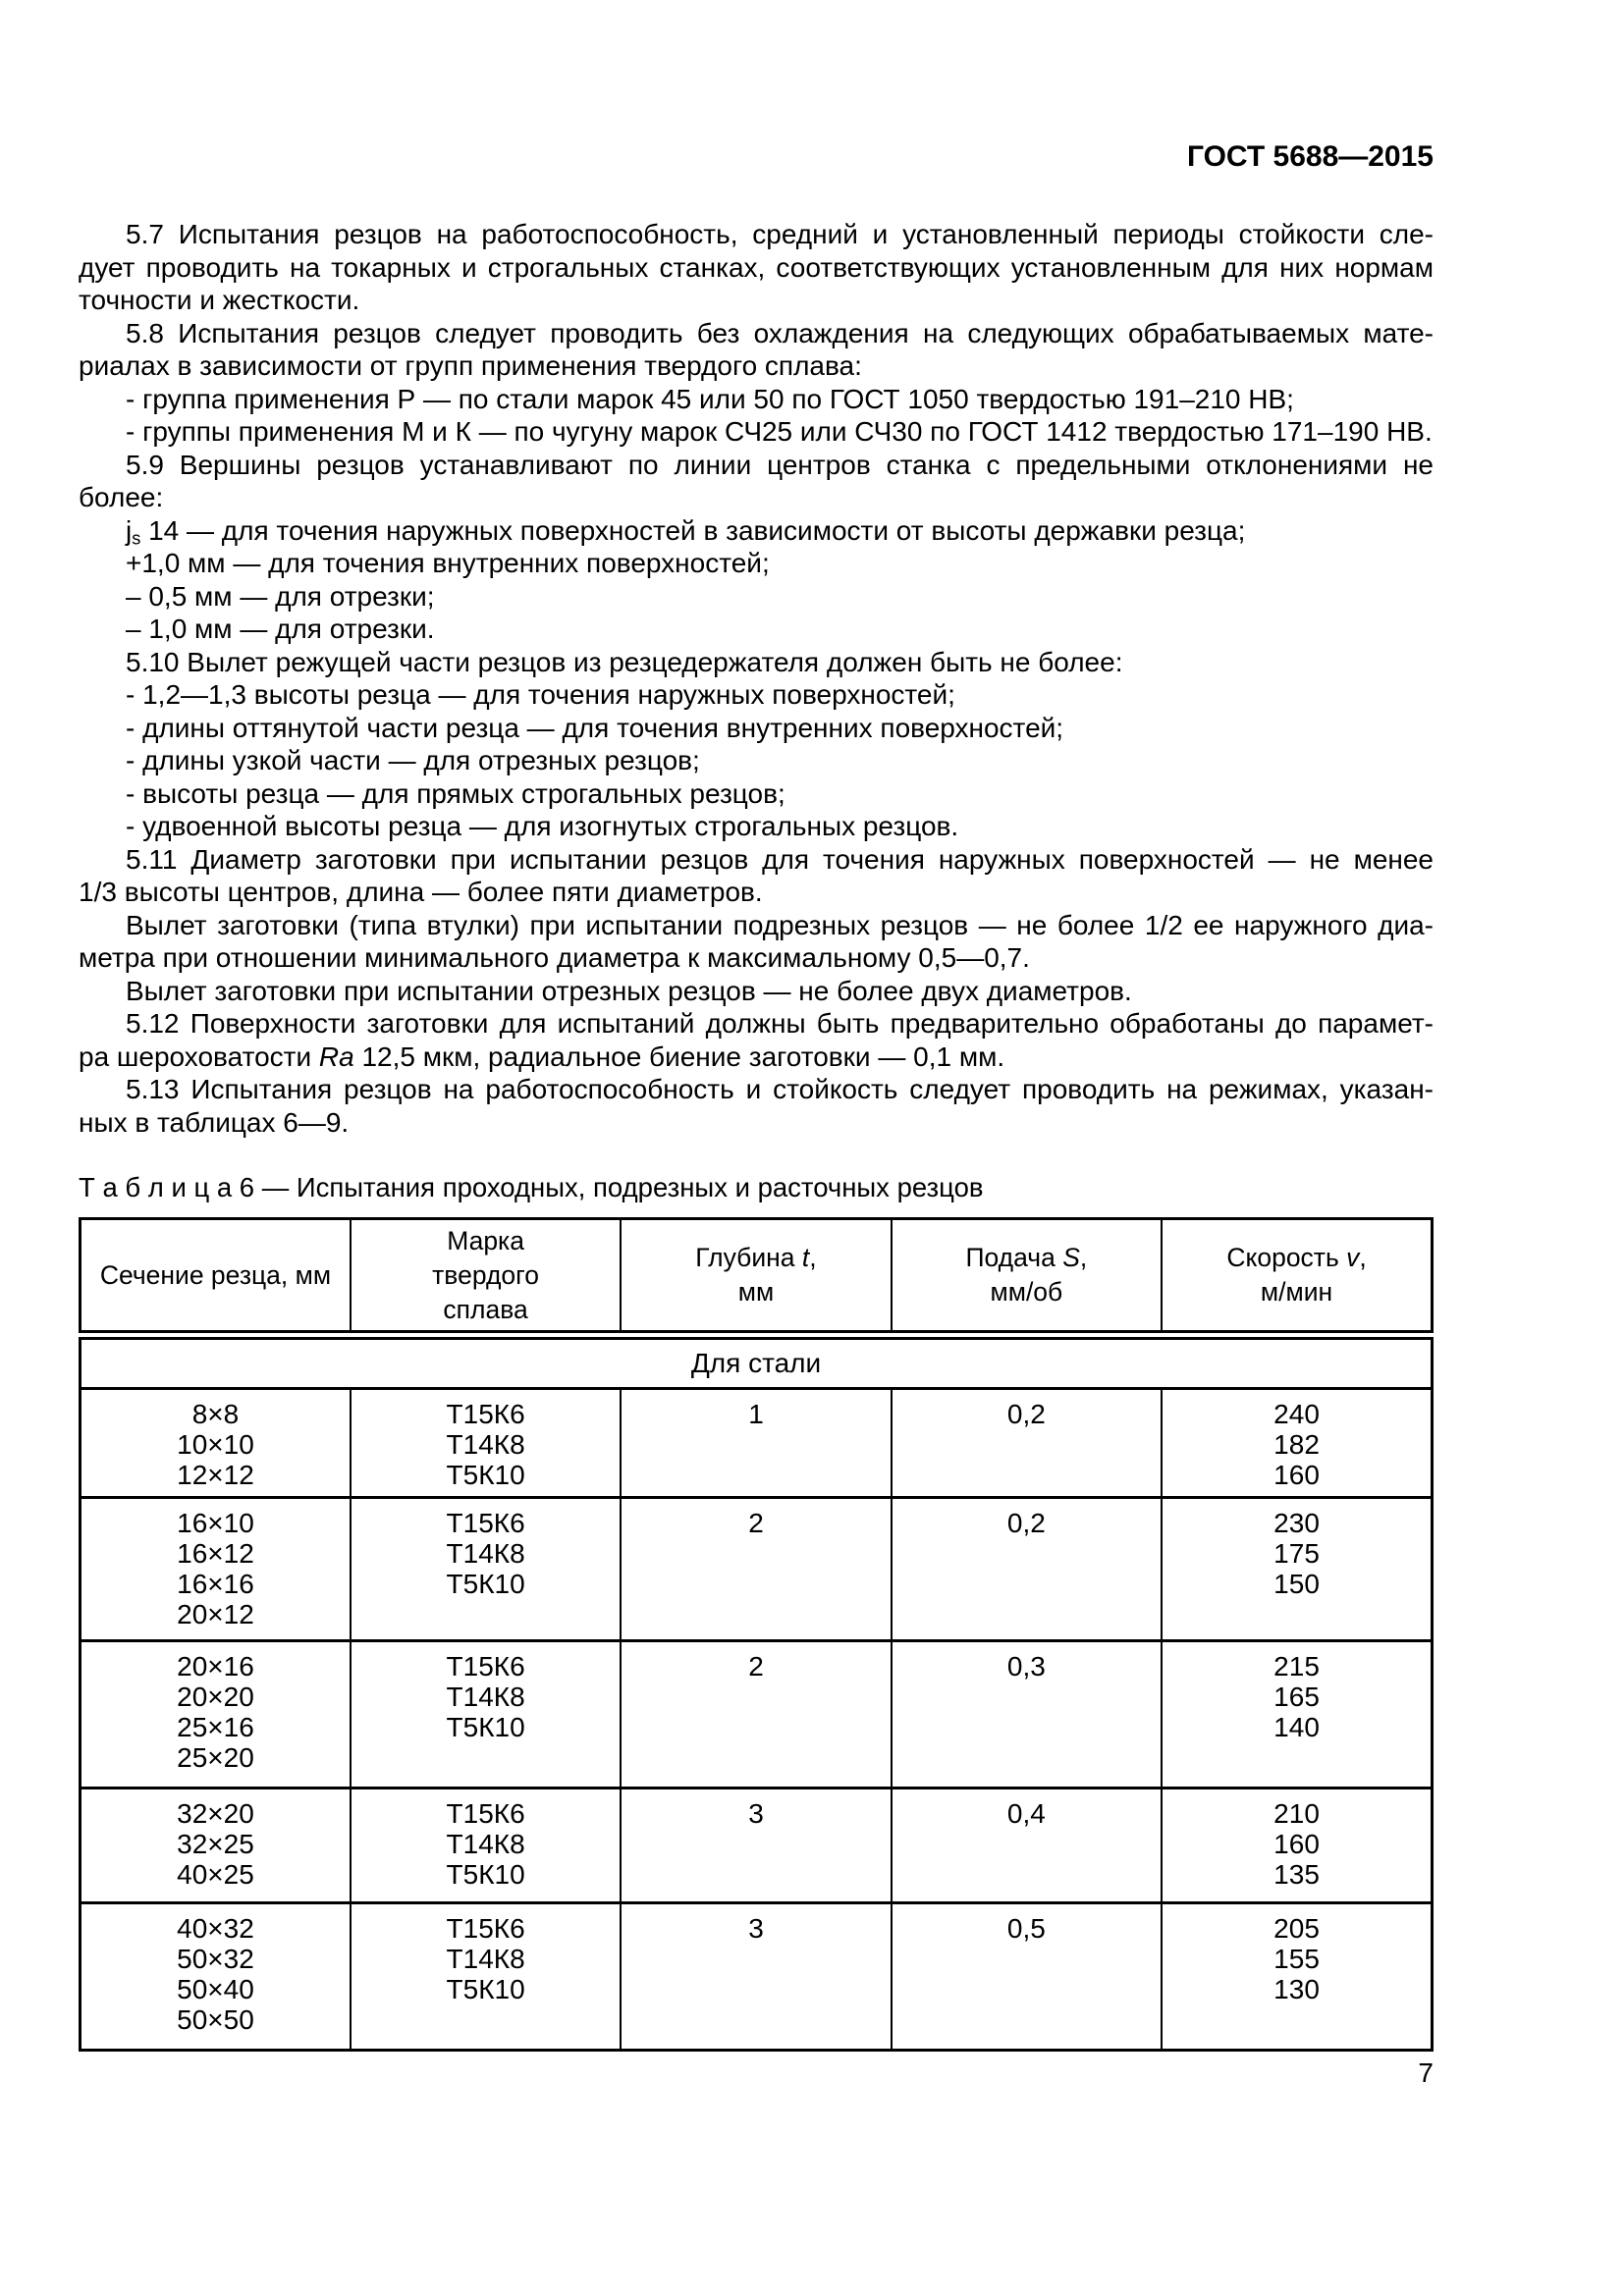 This screenshot has width=1624, height=2296. Describe the element at coordinates (214, 1122) in the screenshot. I see `body-line: ных в таблицах 6—9.` at that location.